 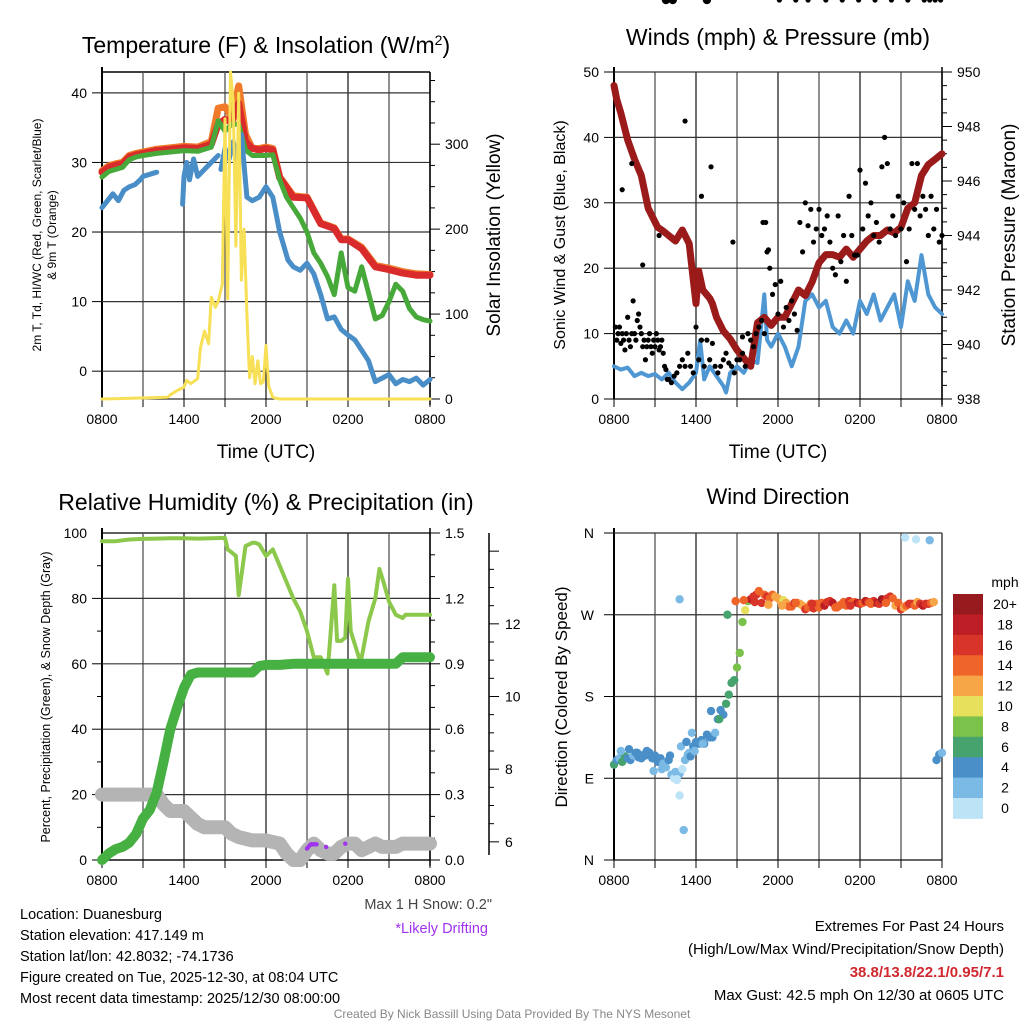 What do you see at coordinates (969, 399) in the screenshot?
I see `y2-tick-label: 938` at bounding box center [969, 399].